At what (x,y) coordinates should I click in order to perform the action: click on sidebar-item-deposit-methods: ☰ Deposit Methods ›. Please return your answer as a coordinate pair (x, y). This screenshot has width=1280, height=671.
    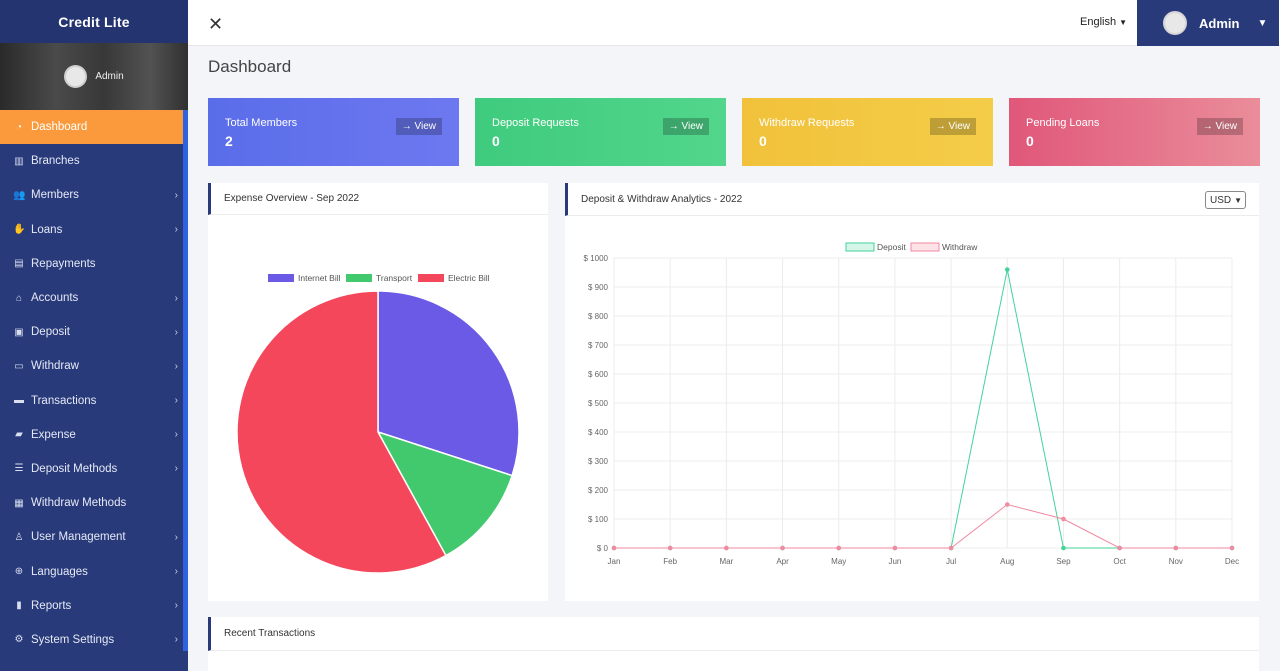
    Looking at the image, I should click on (94, 469).